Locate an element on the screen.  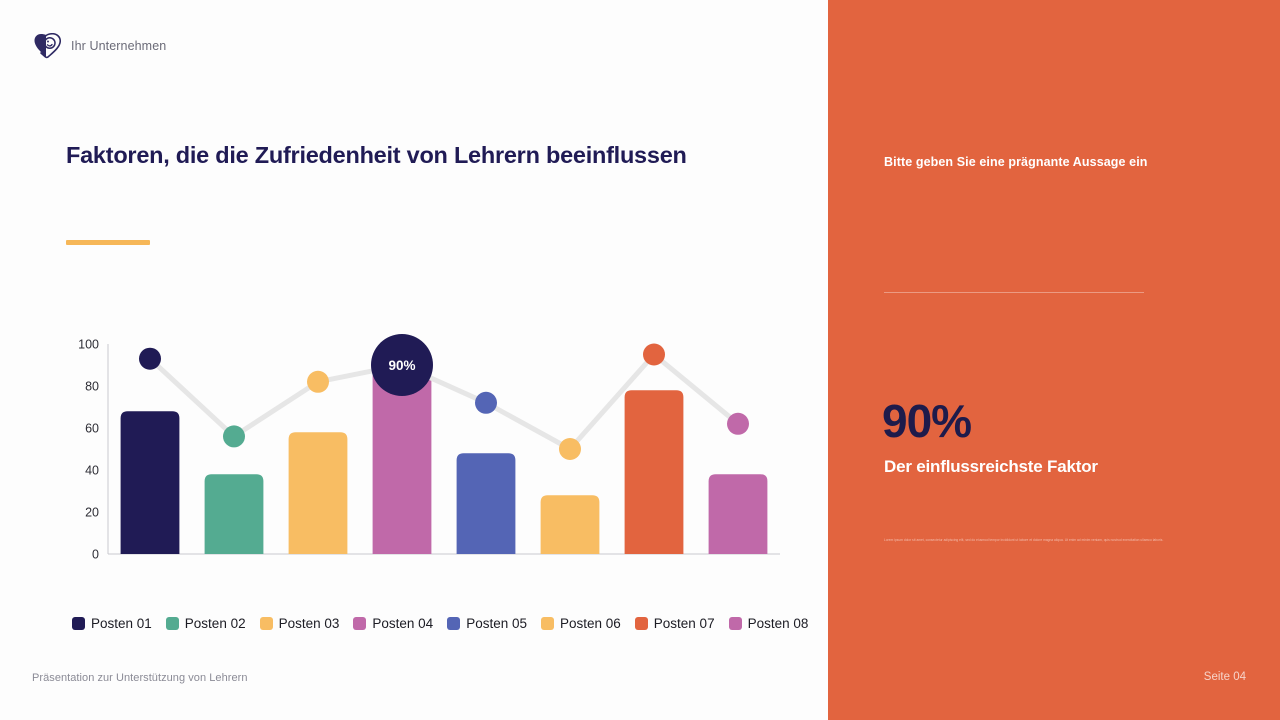
chart-callout-label: 90% is located at coordinates (401, 365).